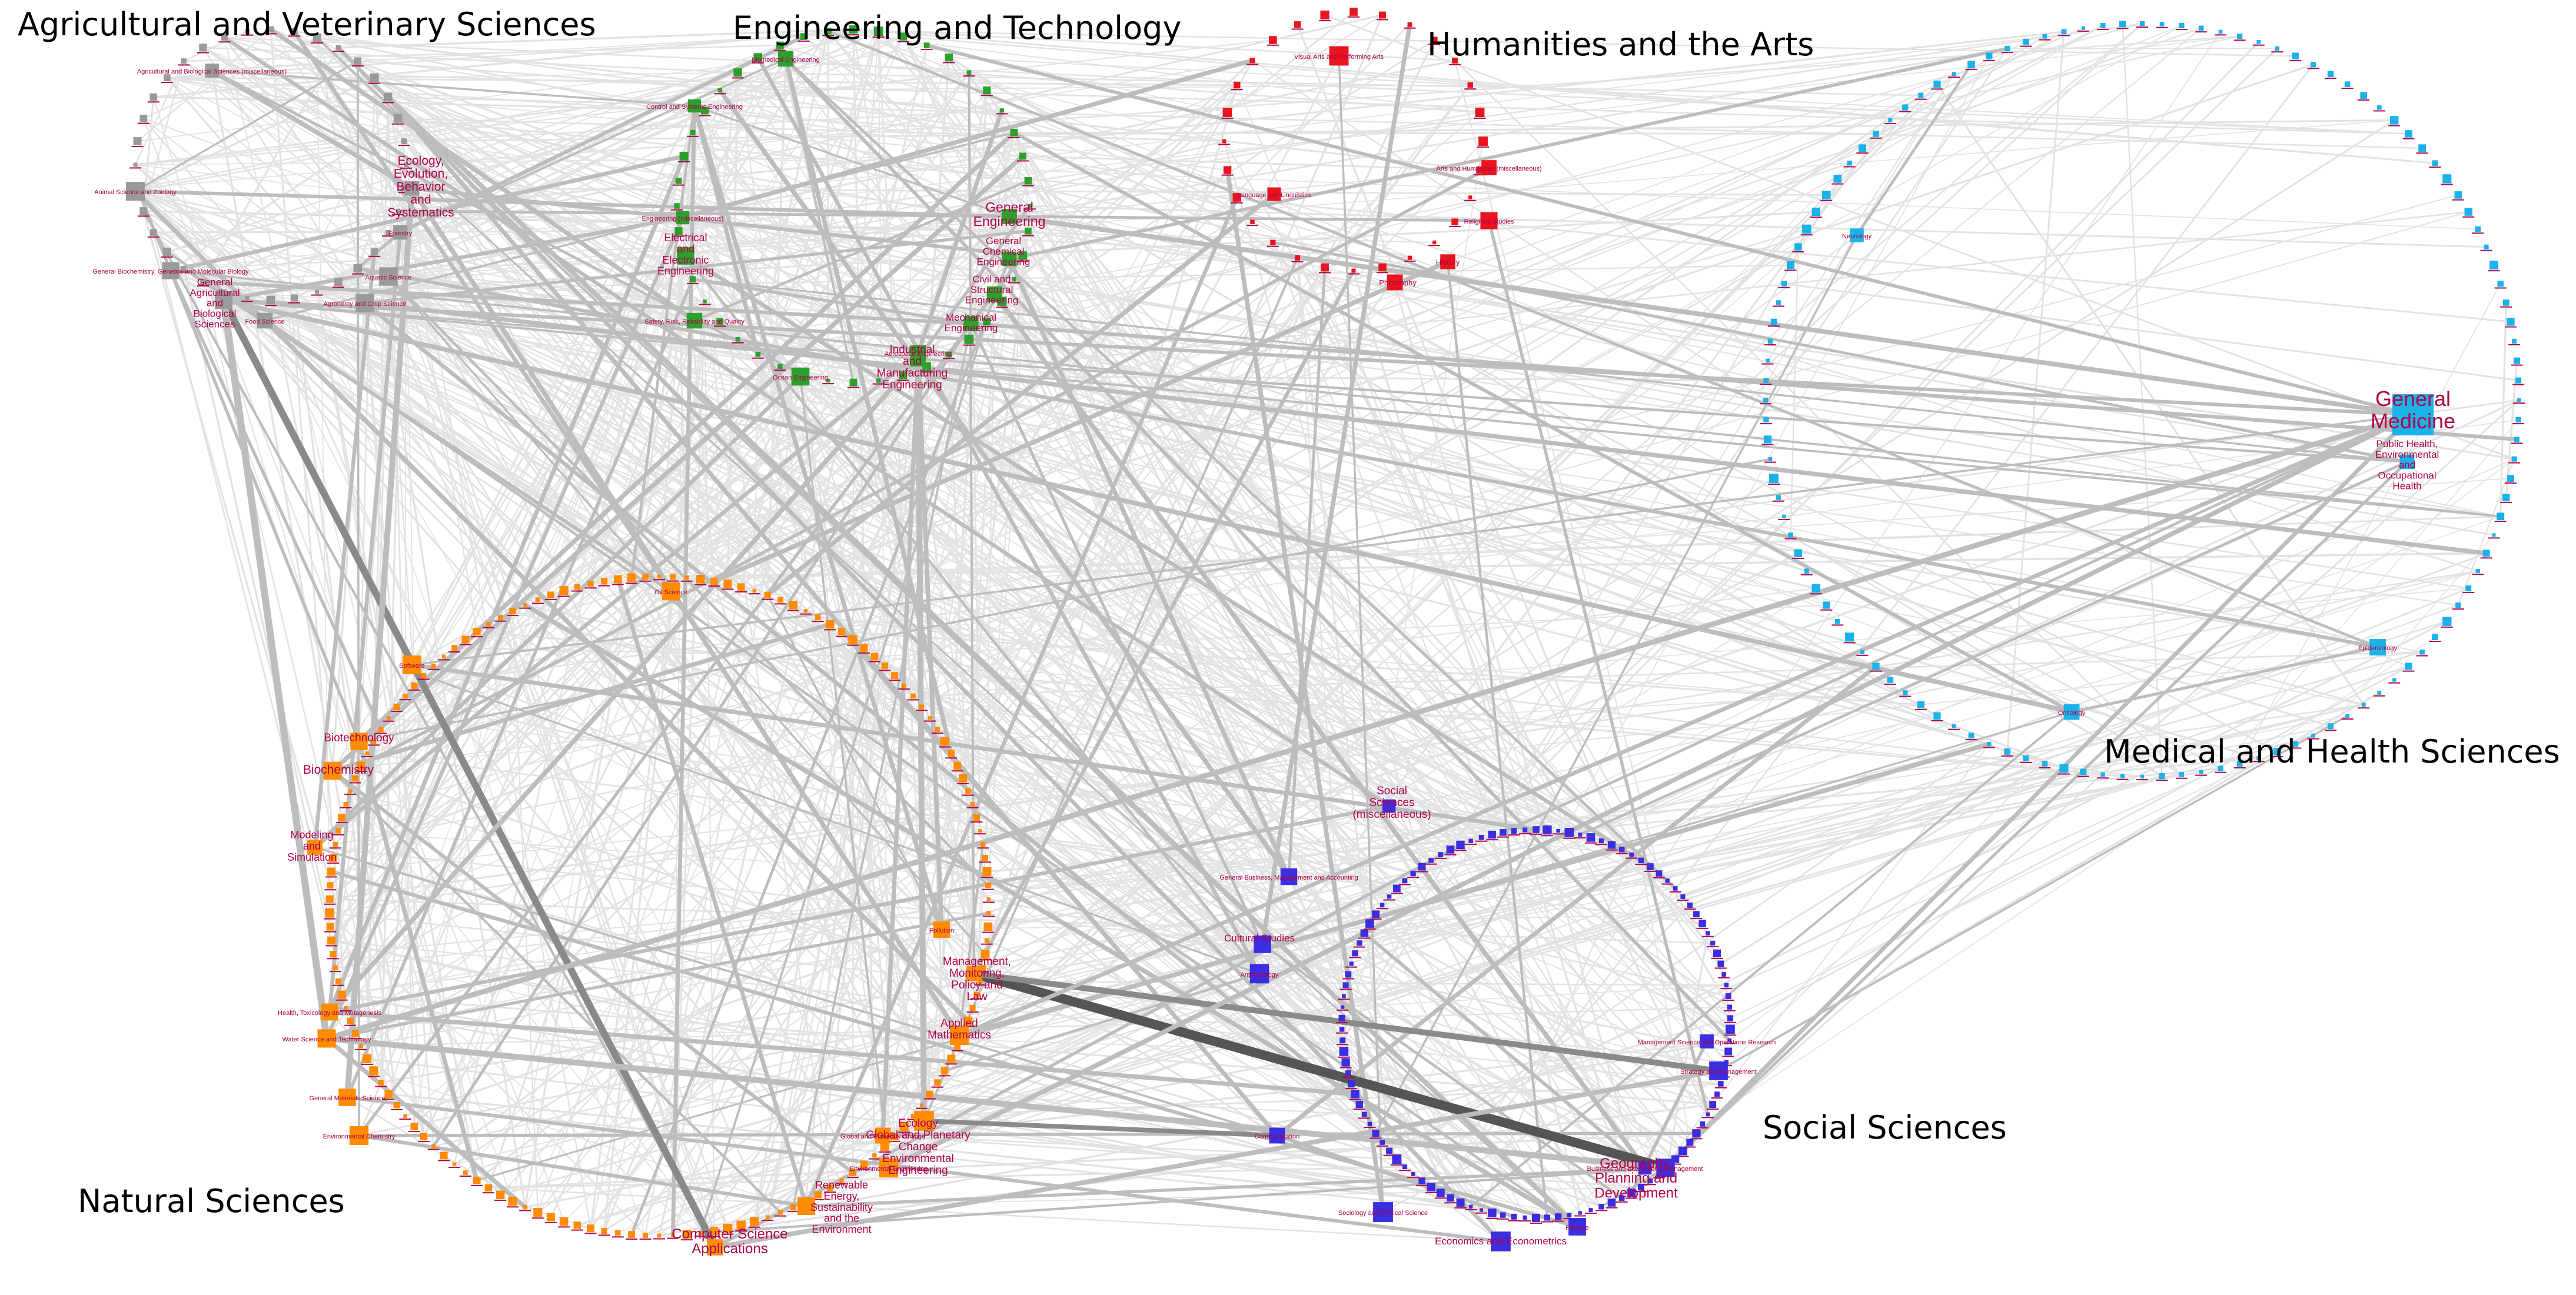 The height and width of the screenshot is (1295, 2576). Describe the element at coordinates (800, 377) in the screenshot. I see `node-label: Ocean Engineering` at that location.